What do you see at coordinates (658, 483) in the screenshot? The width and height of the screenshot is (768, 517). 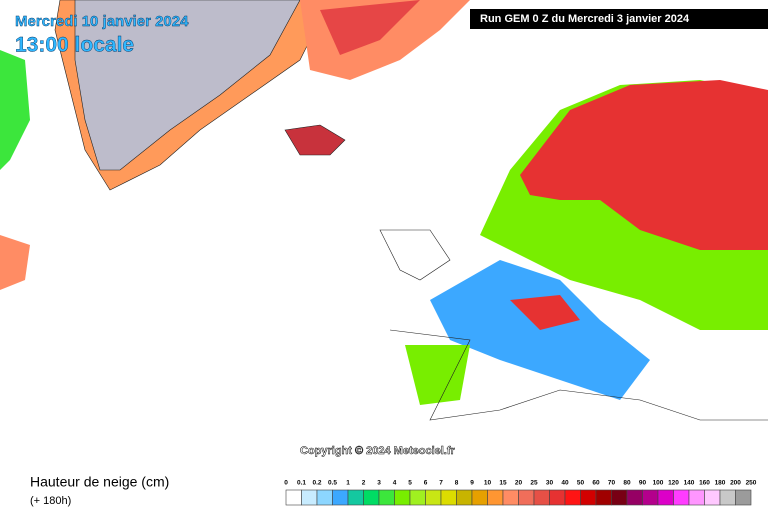 I see `legend-label: 100` at bounding box center [658, 483].